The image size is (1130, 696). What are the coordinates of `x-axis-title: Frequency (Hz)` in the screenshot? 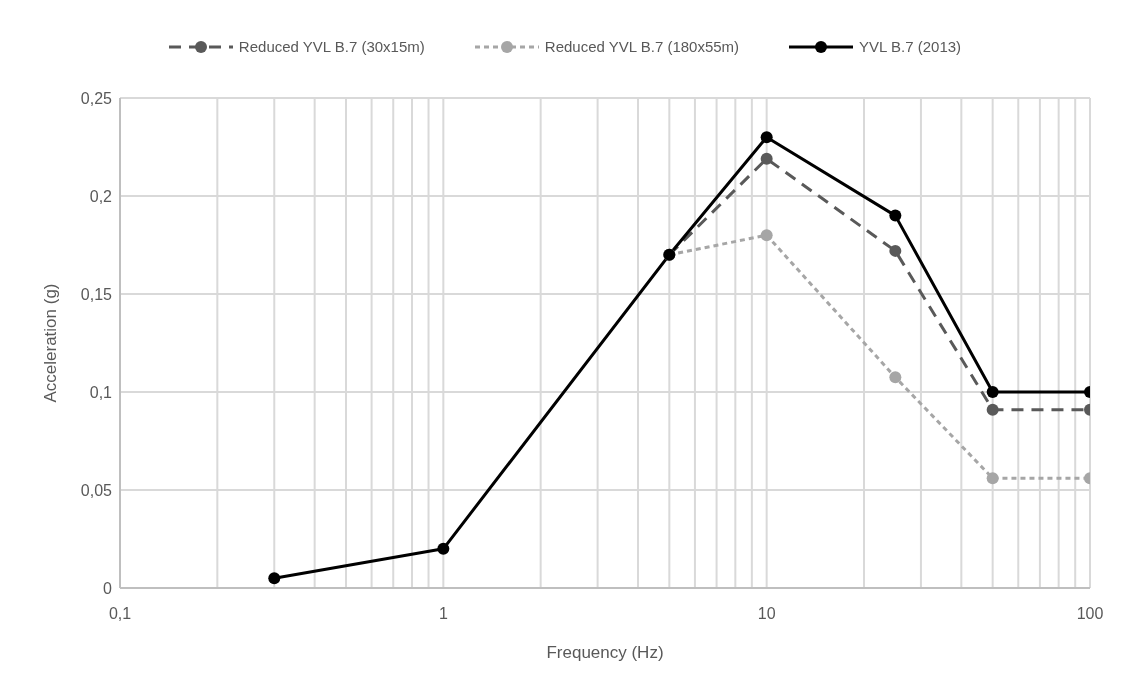 It's located at (605, 652).